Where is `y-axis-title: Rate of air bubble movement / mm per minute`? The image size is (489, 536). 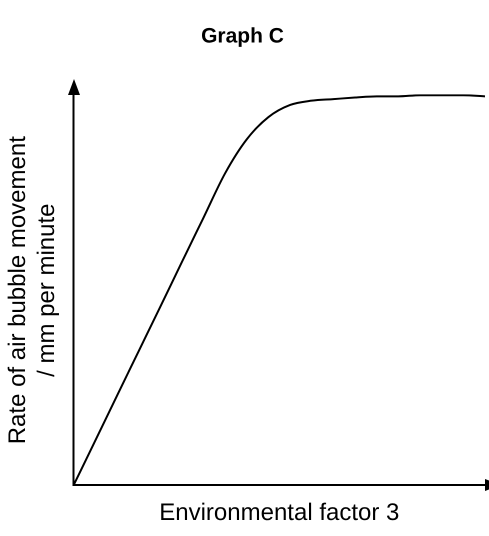 y-axis-title: Rate of air bubble movement / mm per minute is located at coordinates (32, 290).